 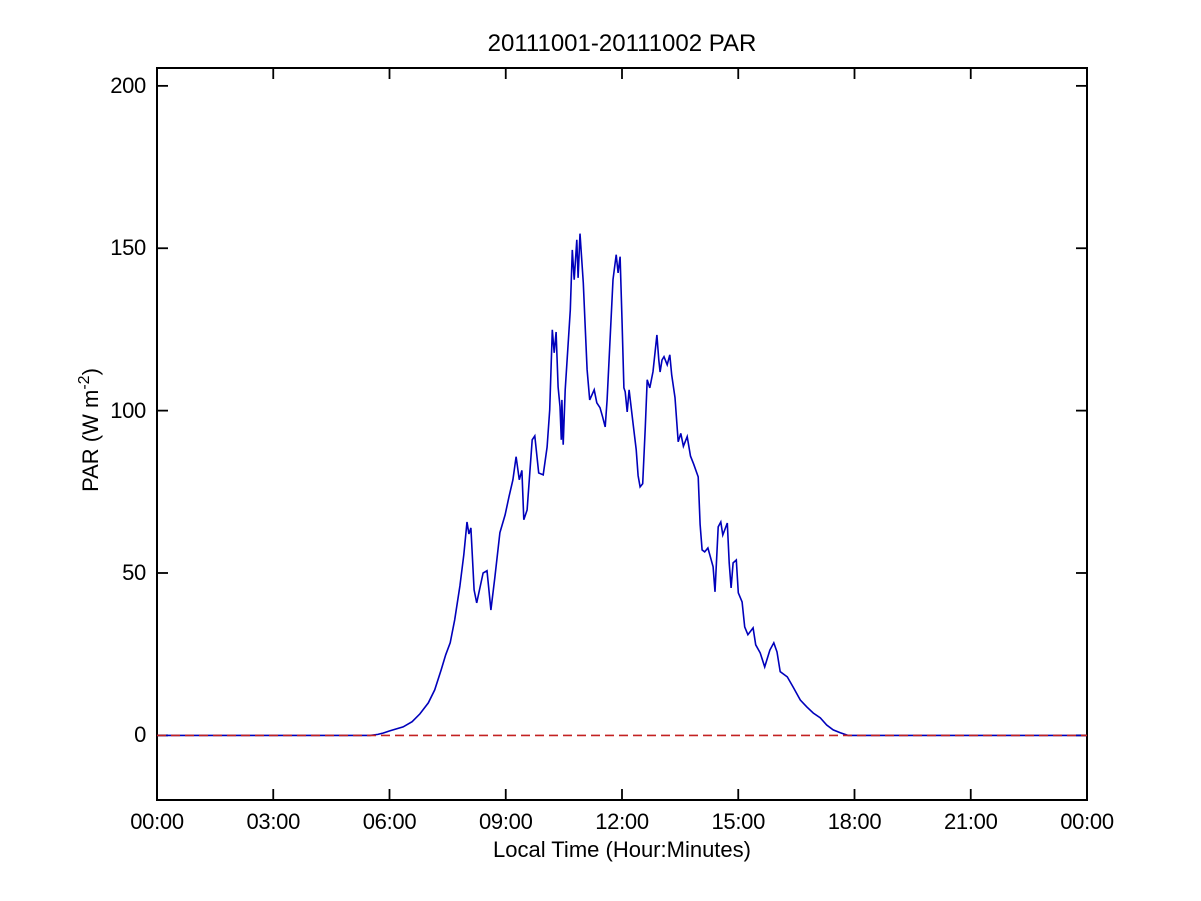 I want to click on y-tick-label: 150, so click(x=128, y=248).